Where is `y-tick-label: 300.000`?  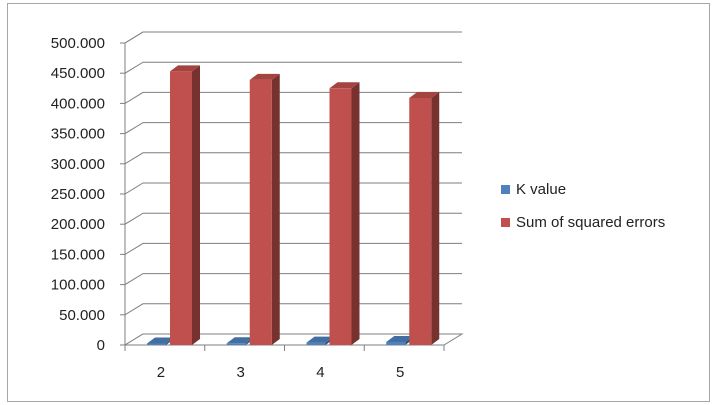
y-tick-label: 300.000 is located at coordinates (78, 164).